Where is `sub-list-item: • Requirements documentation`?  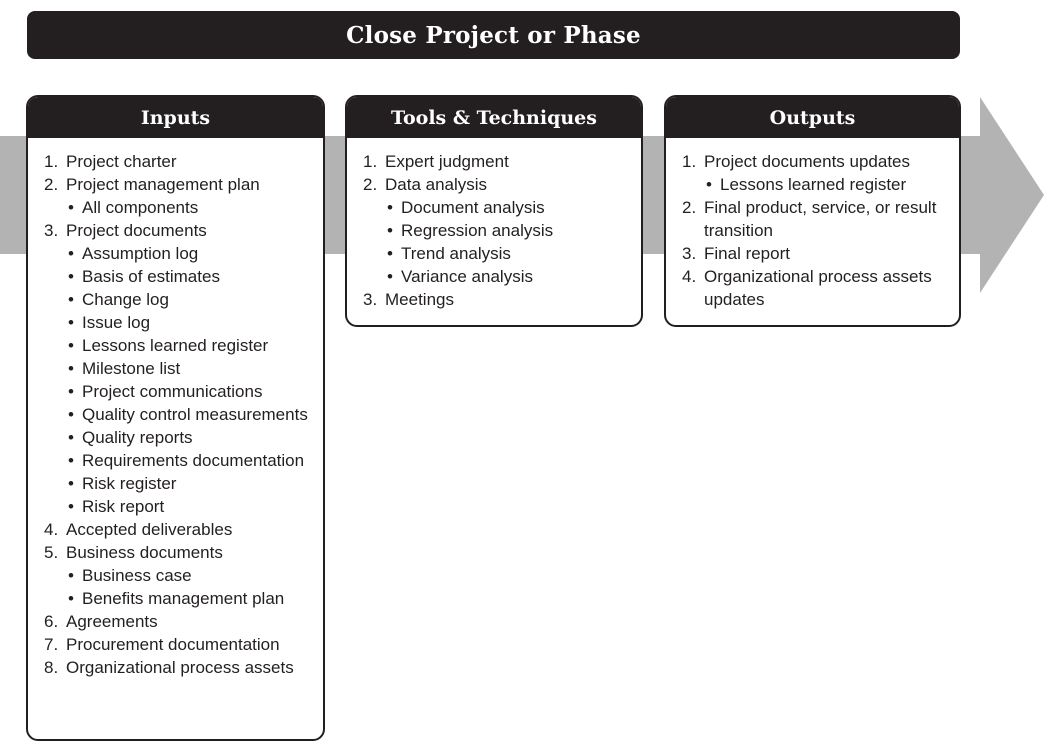 sub-list-item: • Requirements documentation is located at coordinates (179, 460).